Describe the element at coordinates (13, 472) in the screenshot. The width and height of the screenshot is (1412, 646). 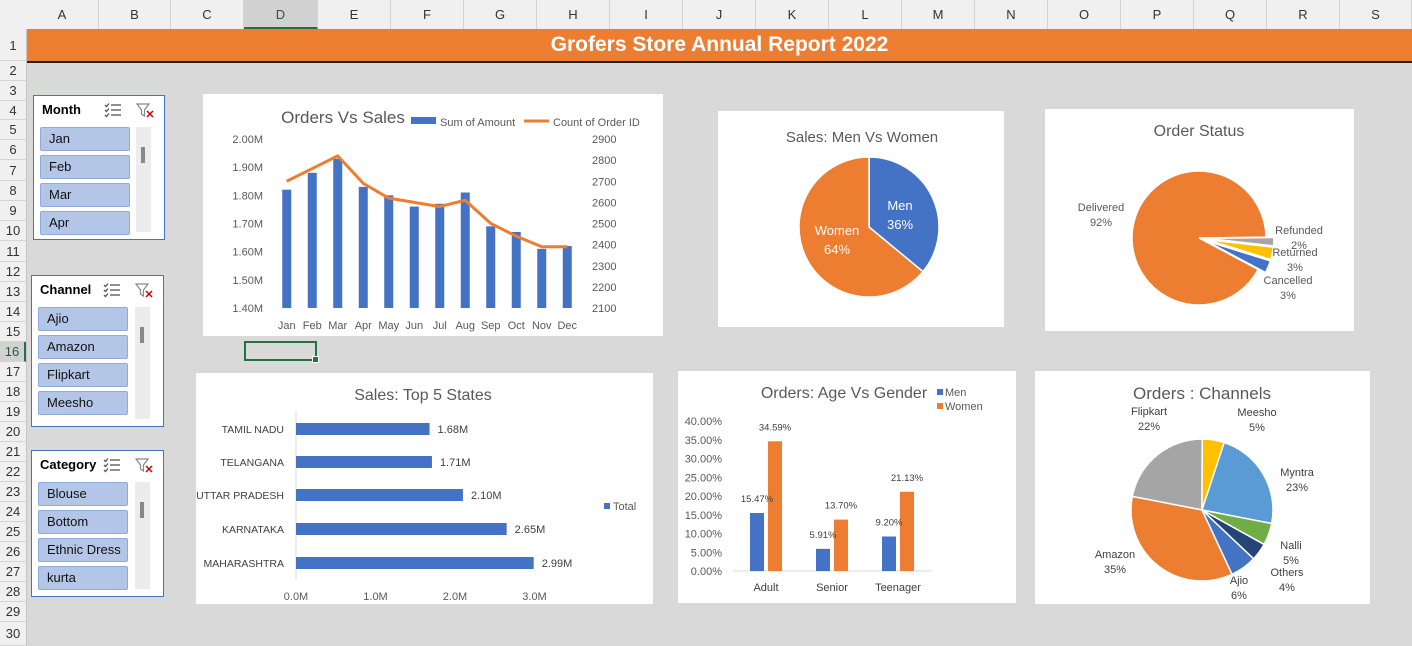
I see `row-header-22: 22` at that location.